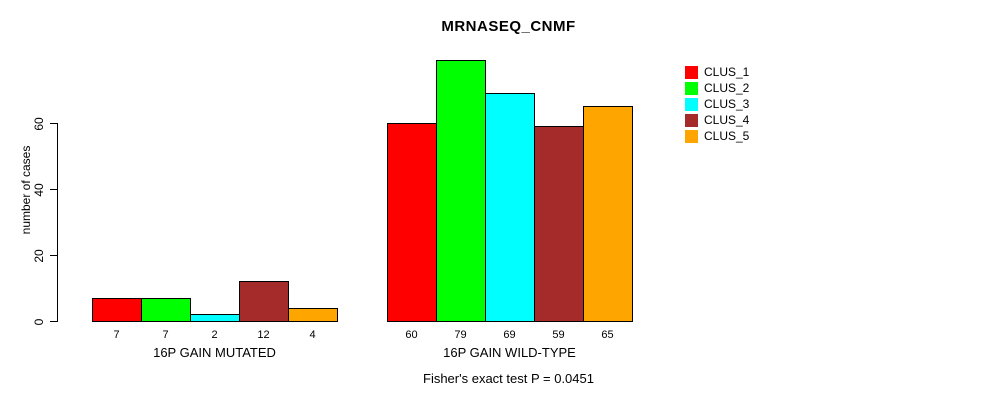 This screenshot has width=990, height=400. I want to click on y-tick-label: 0, so click(39, 321).